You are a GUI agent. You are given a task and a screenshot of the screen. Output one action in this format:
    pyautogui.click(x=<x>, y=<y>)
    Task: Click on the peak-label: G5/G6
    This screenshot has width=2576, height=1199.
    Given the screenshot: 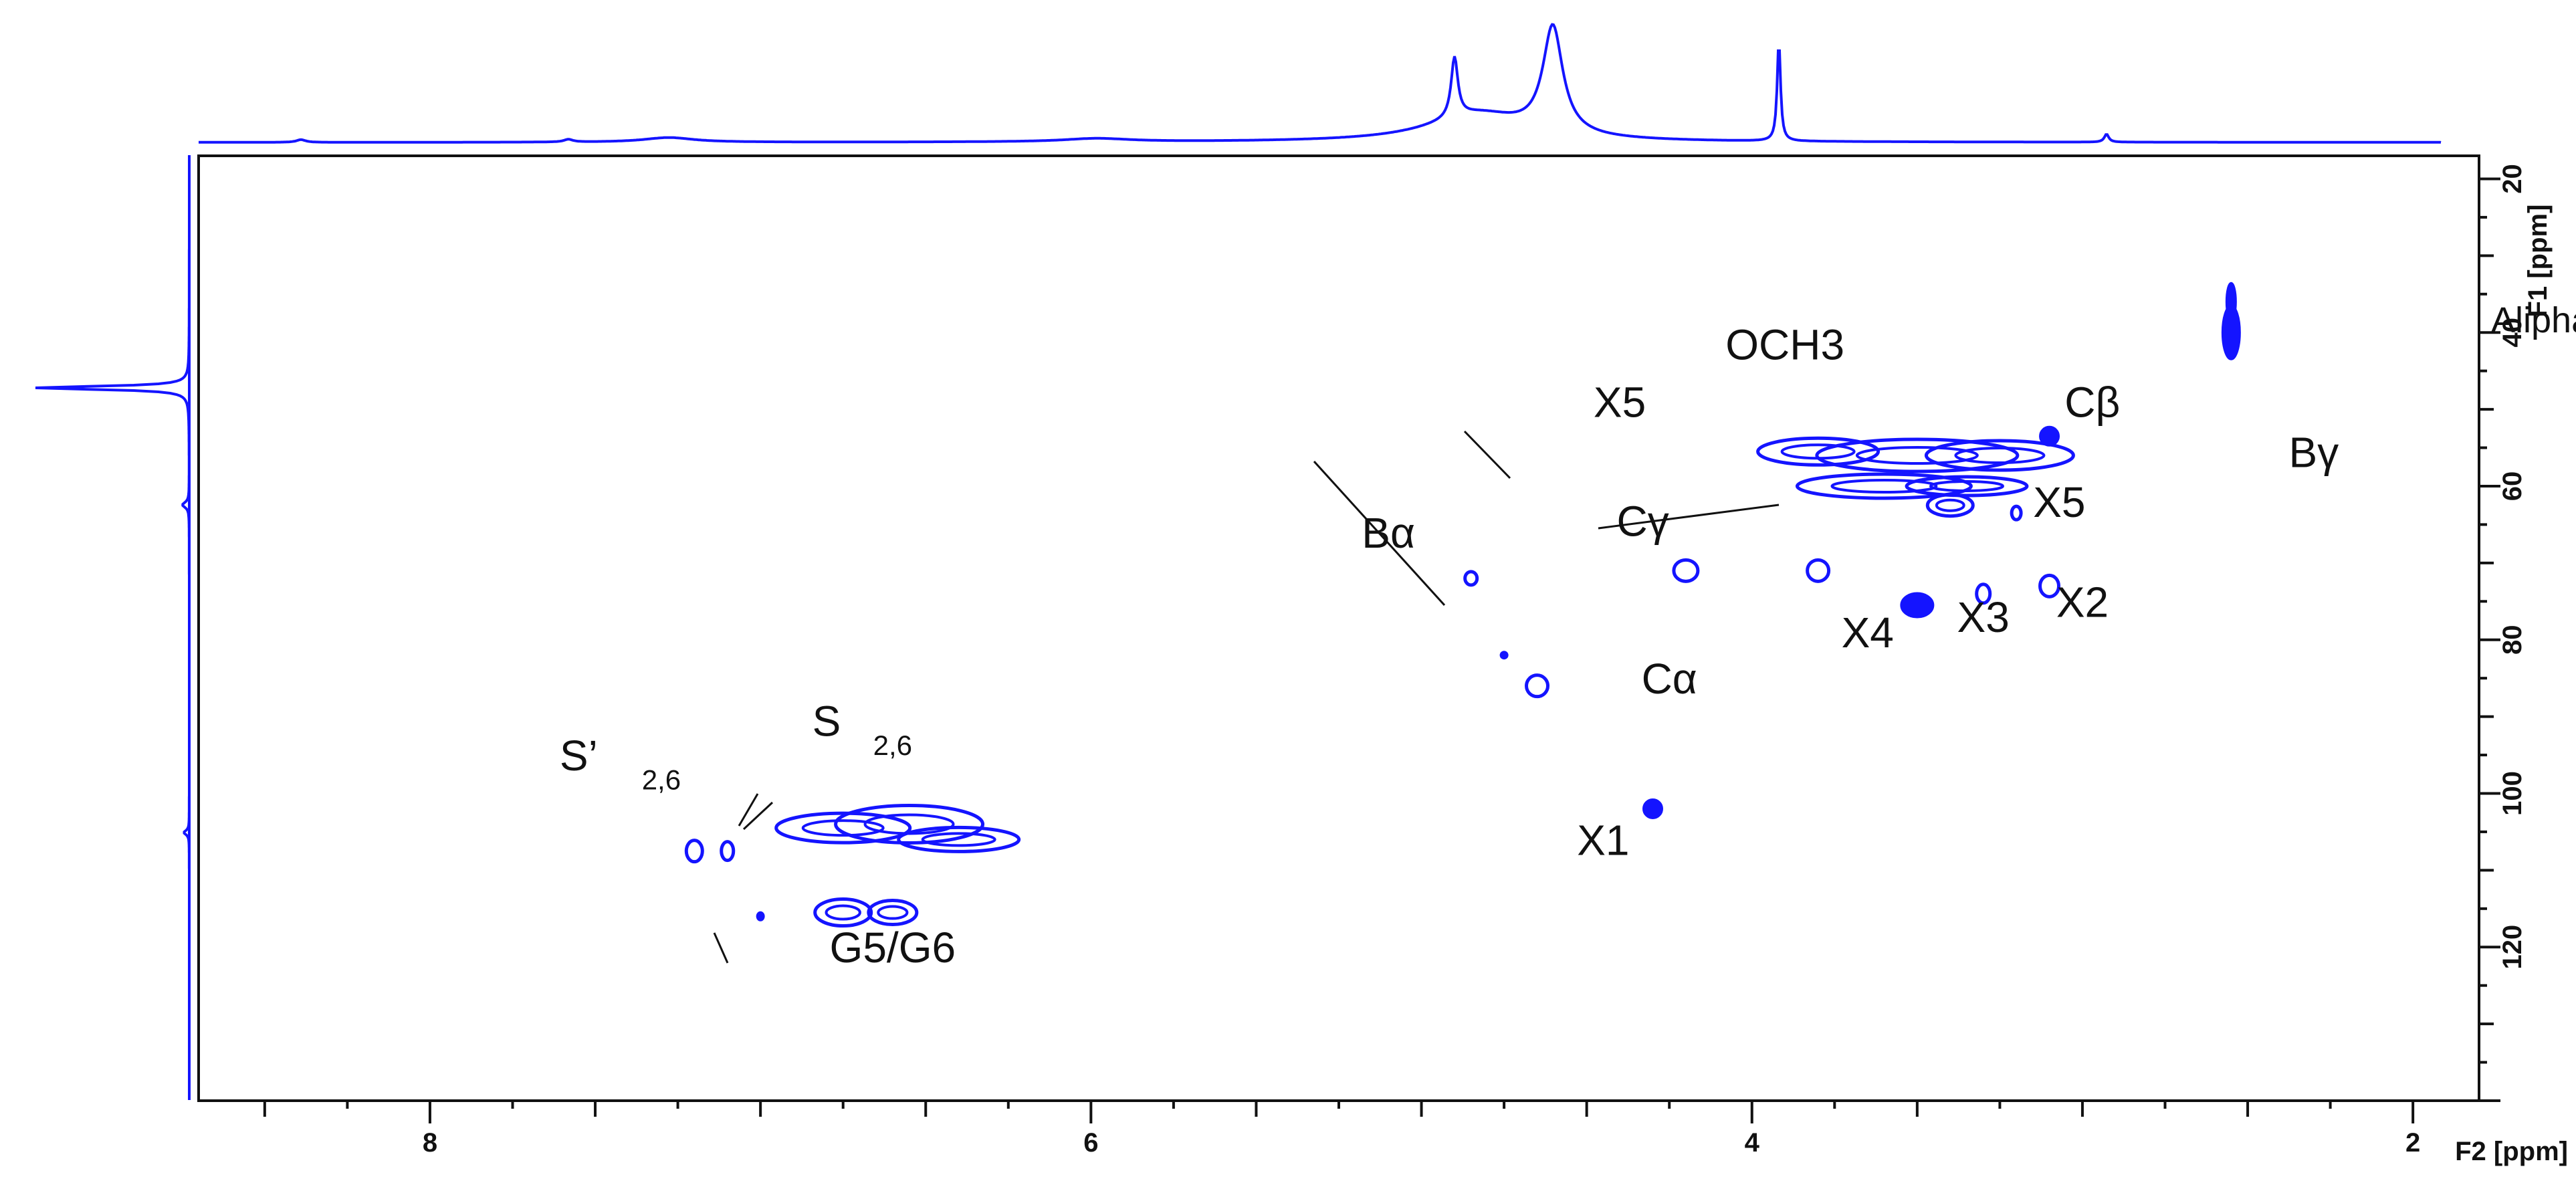 What is the action you would take?
    pyautogui.click(x=893, y=947)
    